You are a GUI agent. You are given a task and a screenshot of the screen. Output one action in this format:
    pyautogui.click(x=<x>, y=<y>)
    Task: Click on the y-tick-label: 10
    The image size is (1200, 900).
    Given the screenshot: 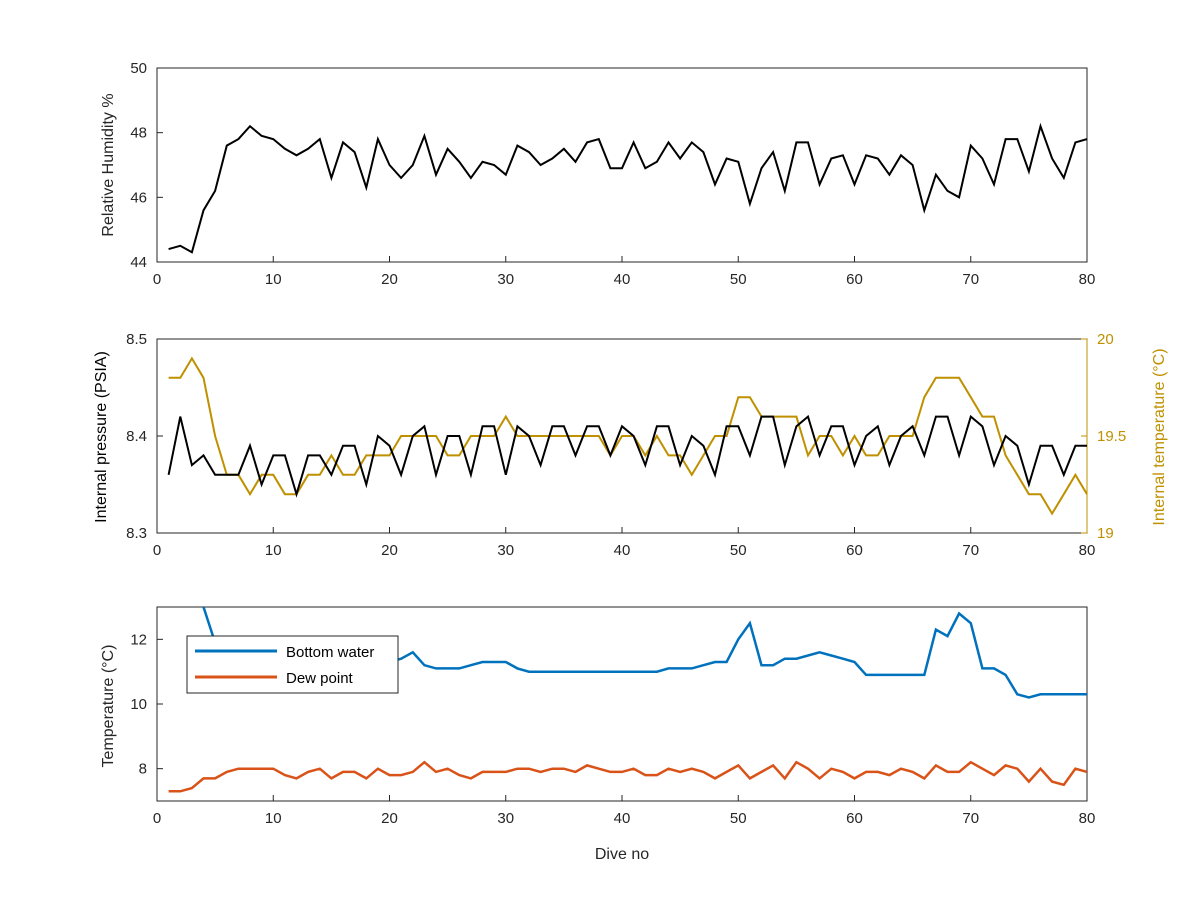 What is the action you would take?
    pyautogui.click(x=138, y=704)
    